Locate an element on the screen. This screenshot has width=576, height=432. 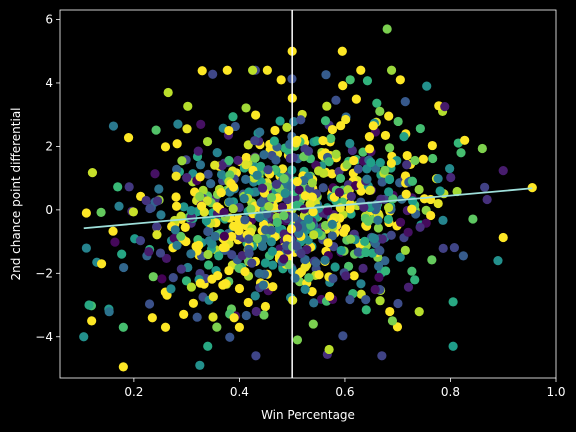
y-tick-label: 2 is located at coordinates (49, 146).